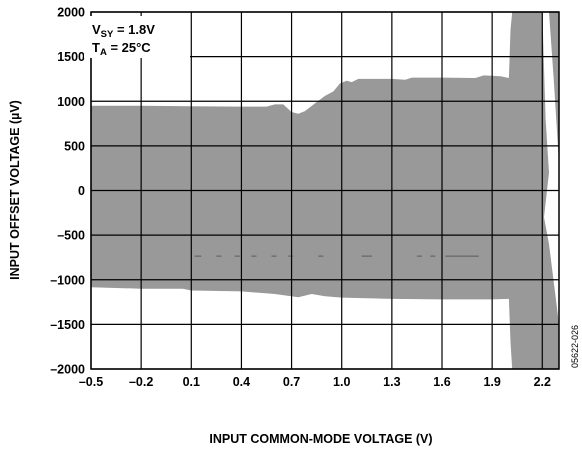 Image resolution: width=582 pixels, height=449 pixels. I want to click on annotation-background, so click(137, 37).